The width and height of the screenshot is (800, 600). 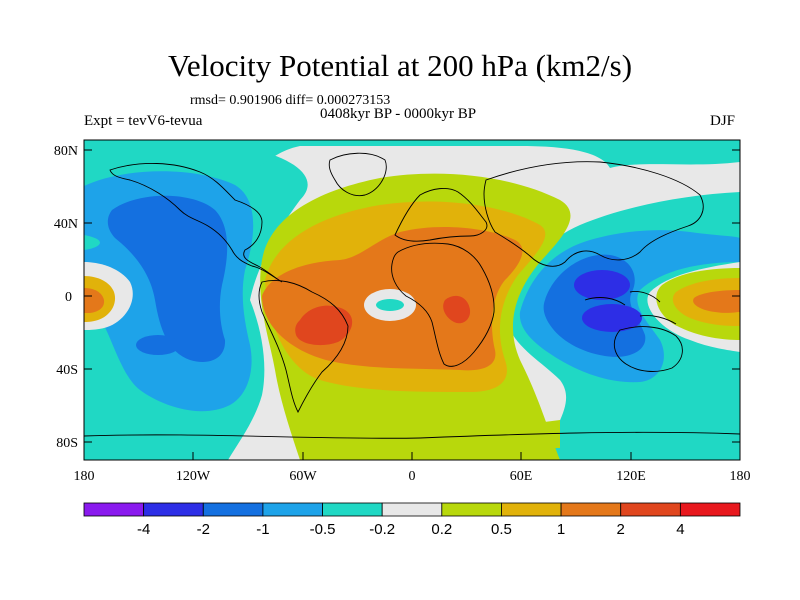 What do you see at coordinates (303, 347) in the screenshot?
I see `south-america-outline` at bounding box center [303, 347].